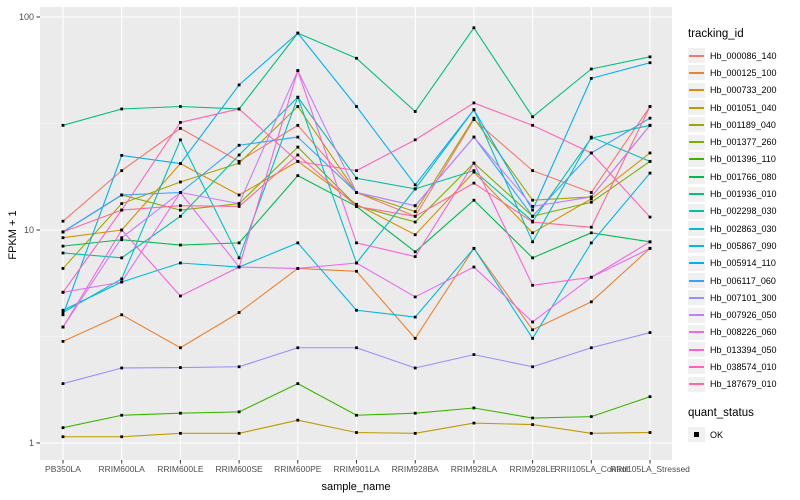  What do you see at coordinates (744, 72) in the screenshot?
I see `legend-item-Hb_000125_100: Hb_000125_100` at bounding box center [744, 72].